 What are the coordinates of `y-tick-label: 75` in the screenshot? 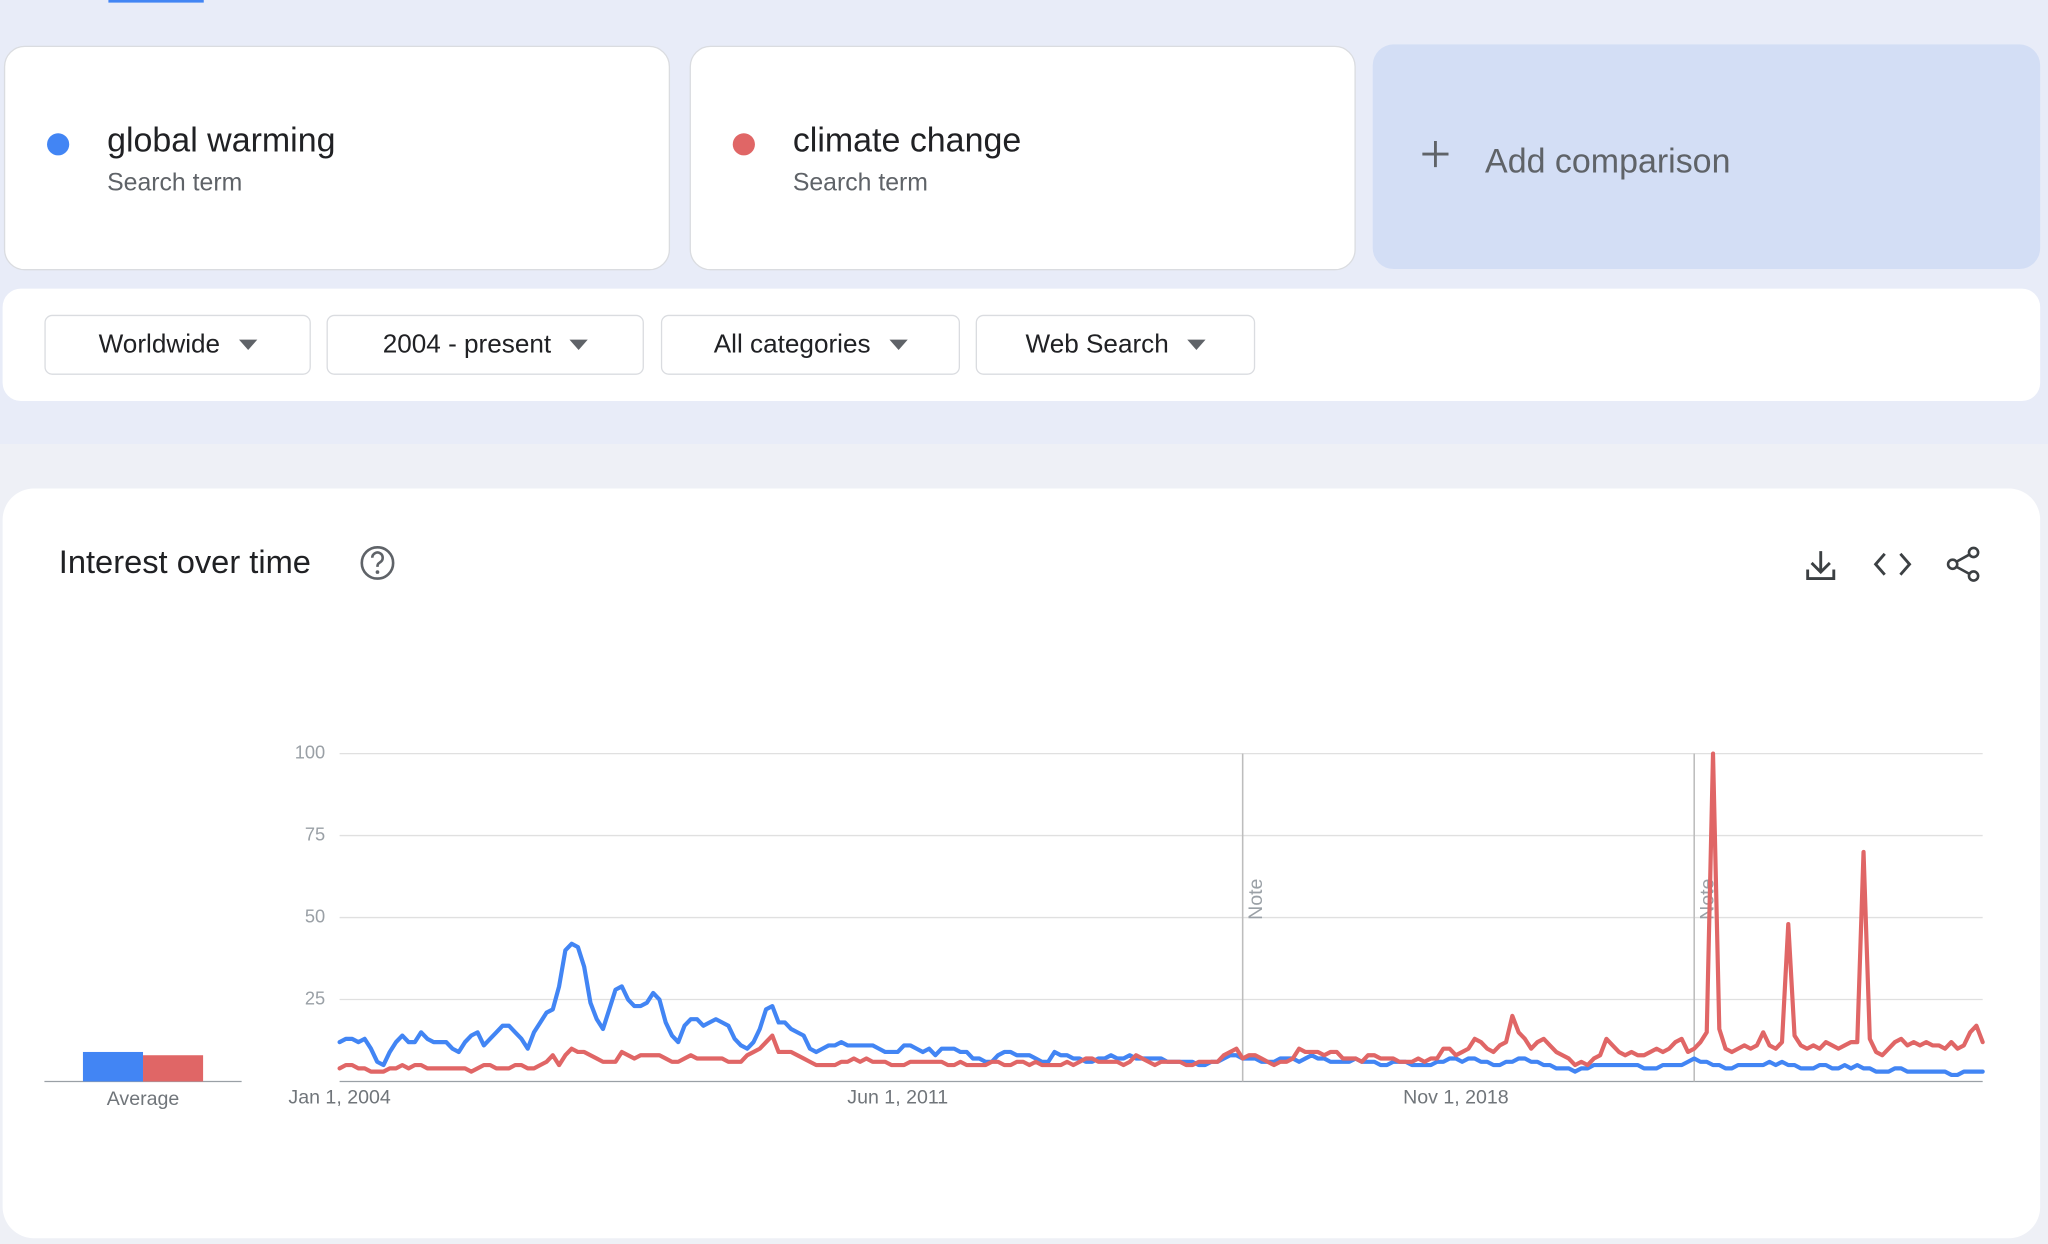 It's located at (315, 833).